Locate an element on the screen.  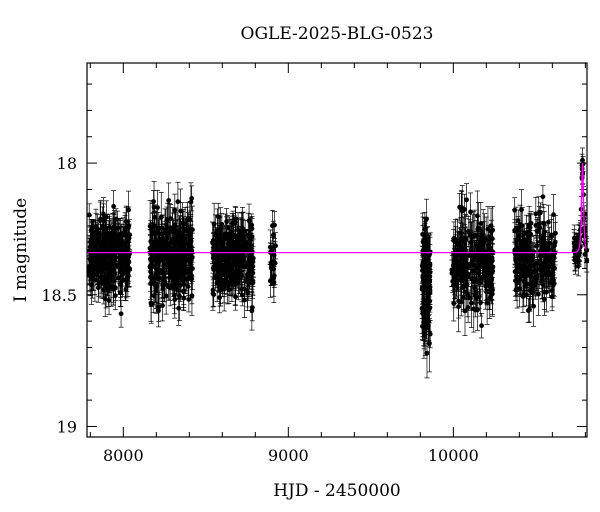
chart-title: OGLE-2025-BLG-0523 is located at coordinates (337, 34).